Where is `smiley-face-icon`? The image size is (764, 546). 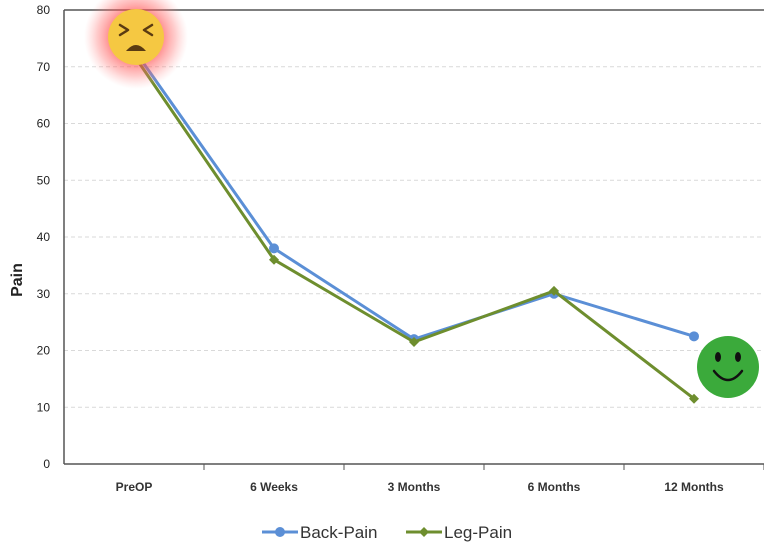 smiley-face-icon is located at coordinates (728, 367).